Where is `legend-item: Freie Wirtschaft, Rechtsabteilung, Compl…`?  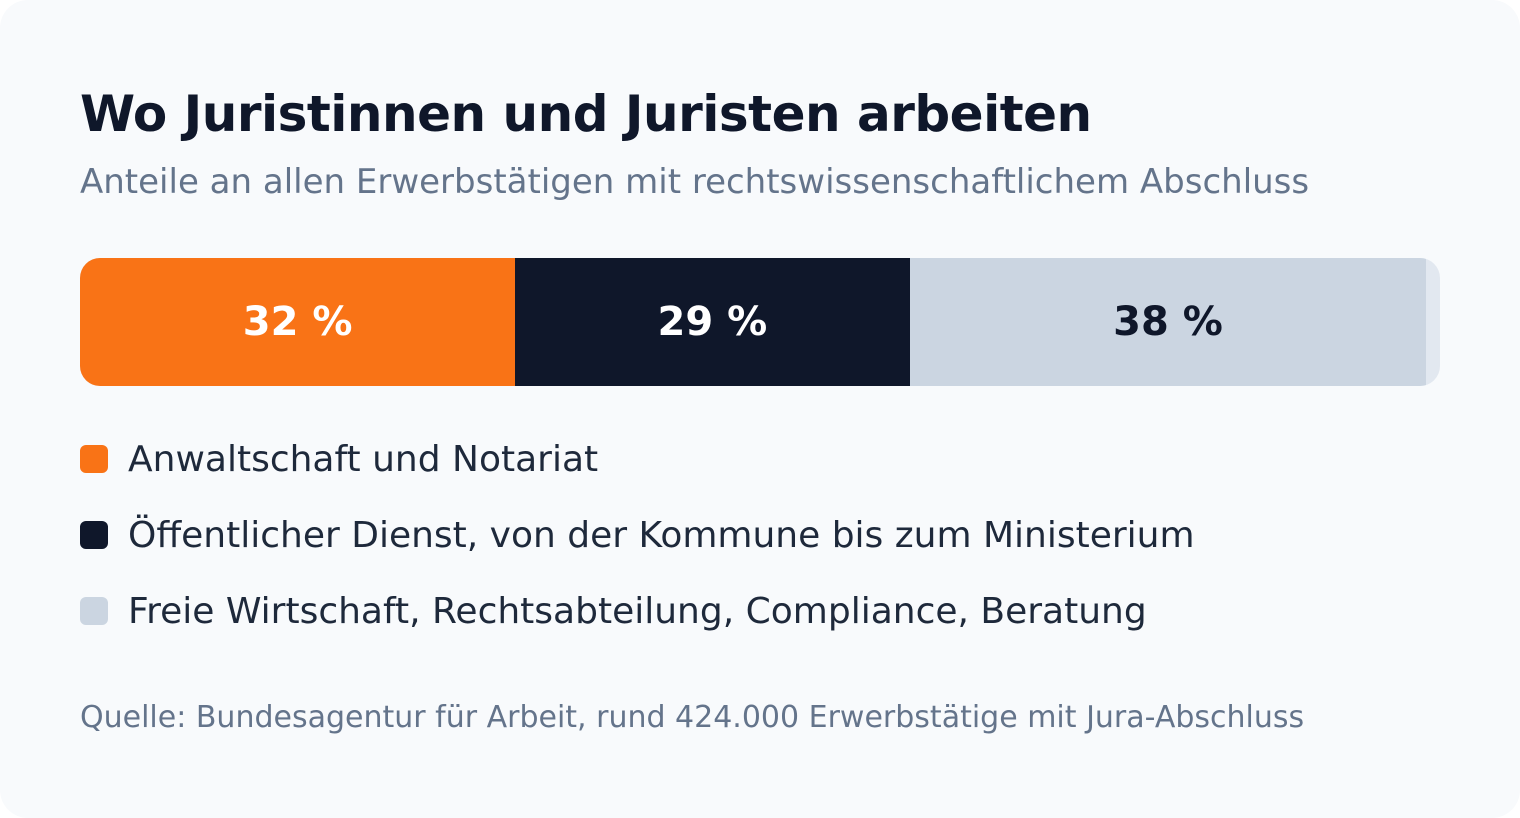 legend-item: Freie Wirtschaft, Rechtsabteilung, Compl… is located at coordinates (613, 611).